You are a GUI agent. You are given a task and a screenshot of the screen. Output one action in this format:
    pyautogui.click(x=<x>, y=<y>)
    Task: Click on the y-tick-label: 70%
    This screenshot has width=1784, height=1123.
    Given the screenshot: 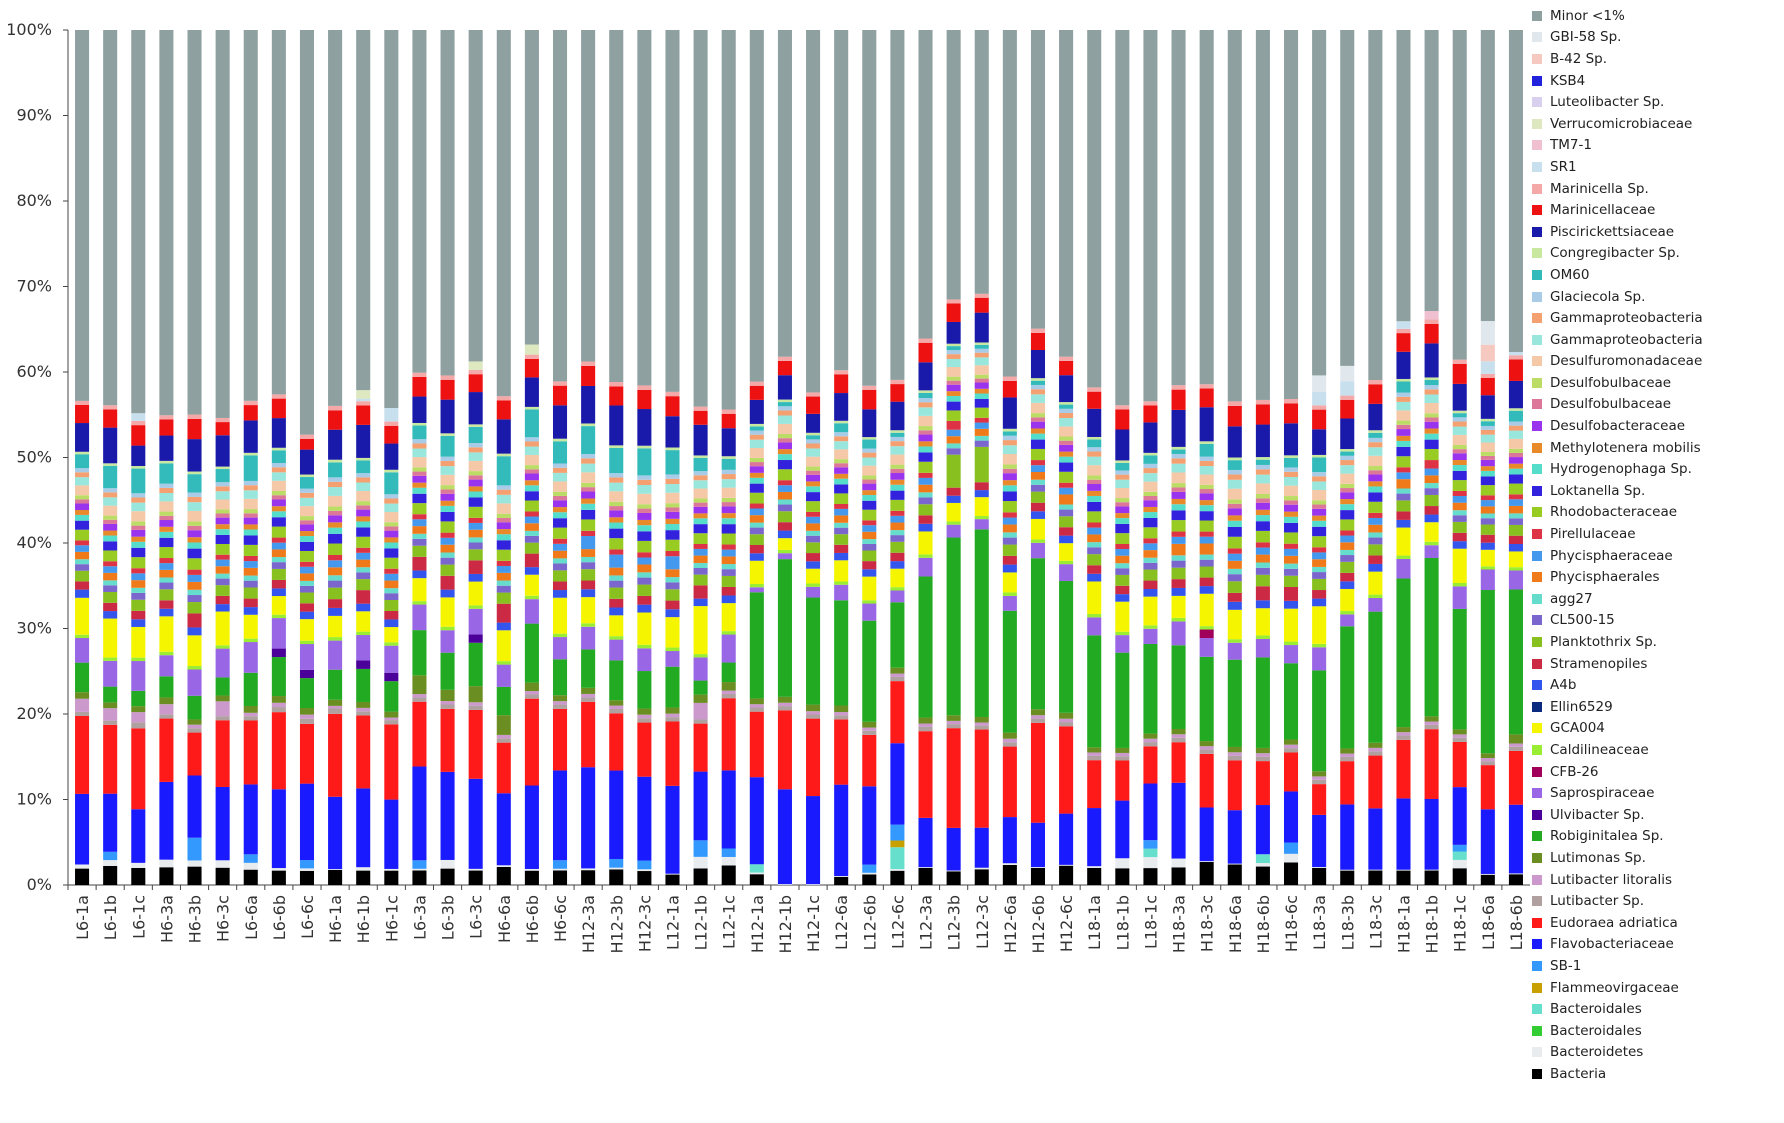 What is the action you would take?
    pyautogui.click(x=34, y=286)
    